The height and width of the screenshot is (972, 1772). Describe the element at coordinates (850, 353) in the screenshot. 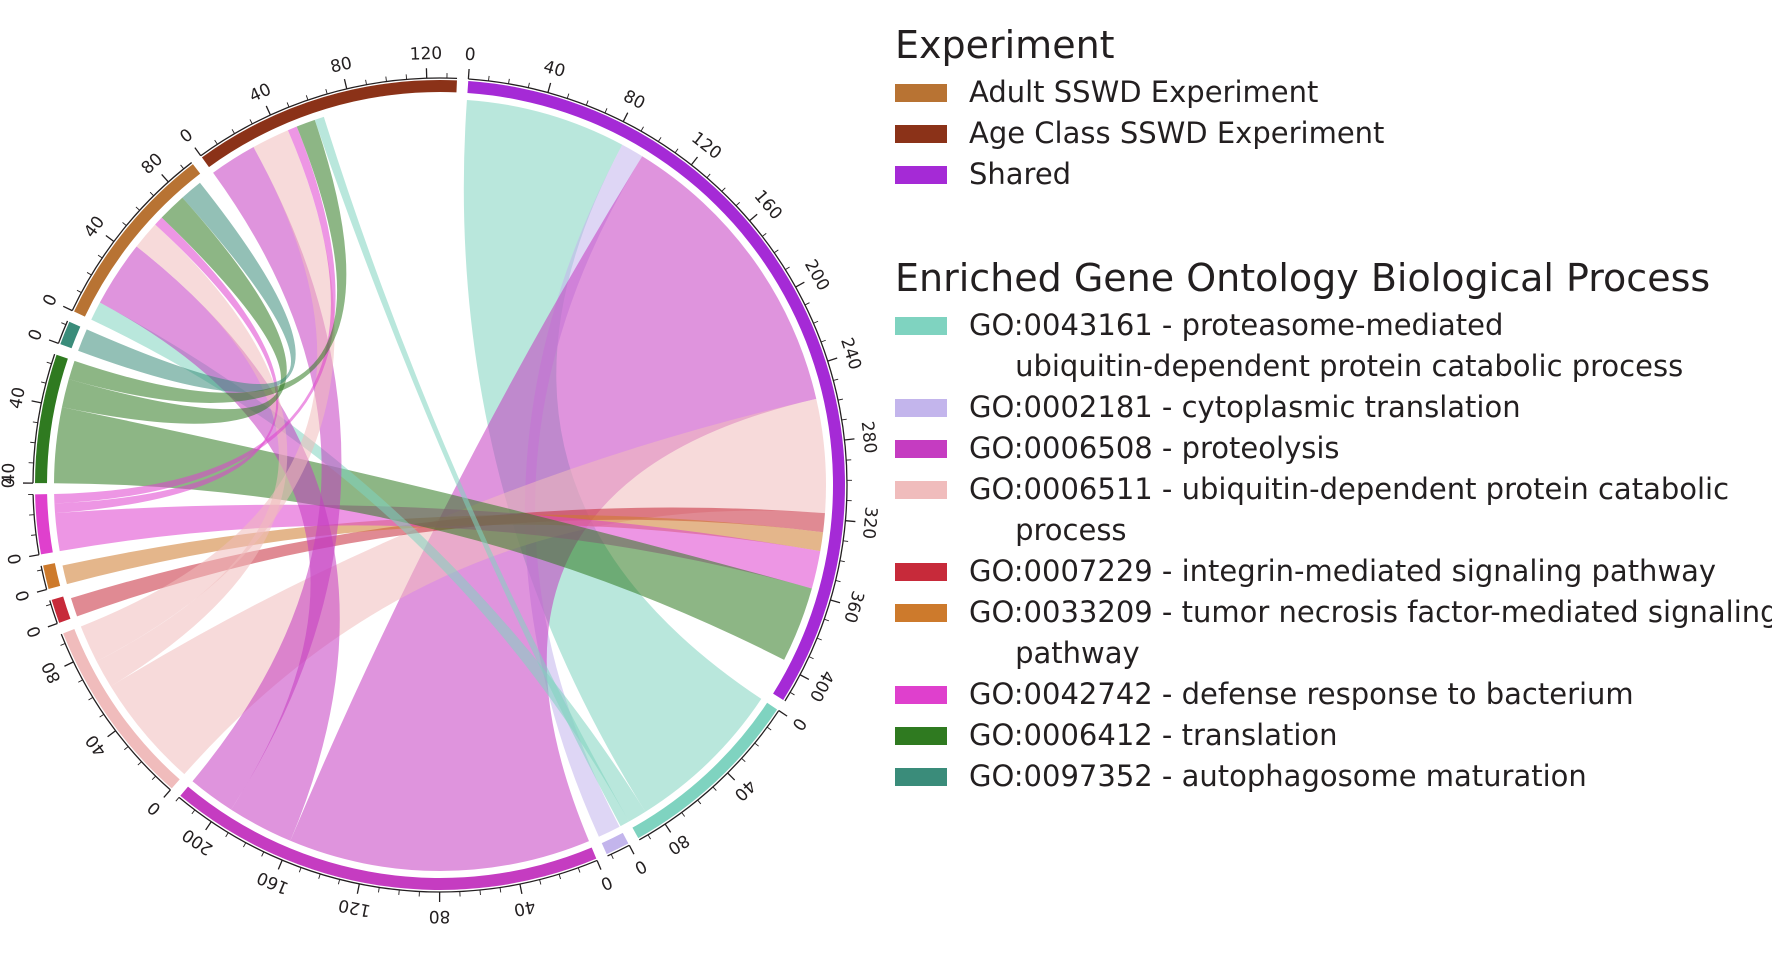

I see `tick-label: 240` at that location.